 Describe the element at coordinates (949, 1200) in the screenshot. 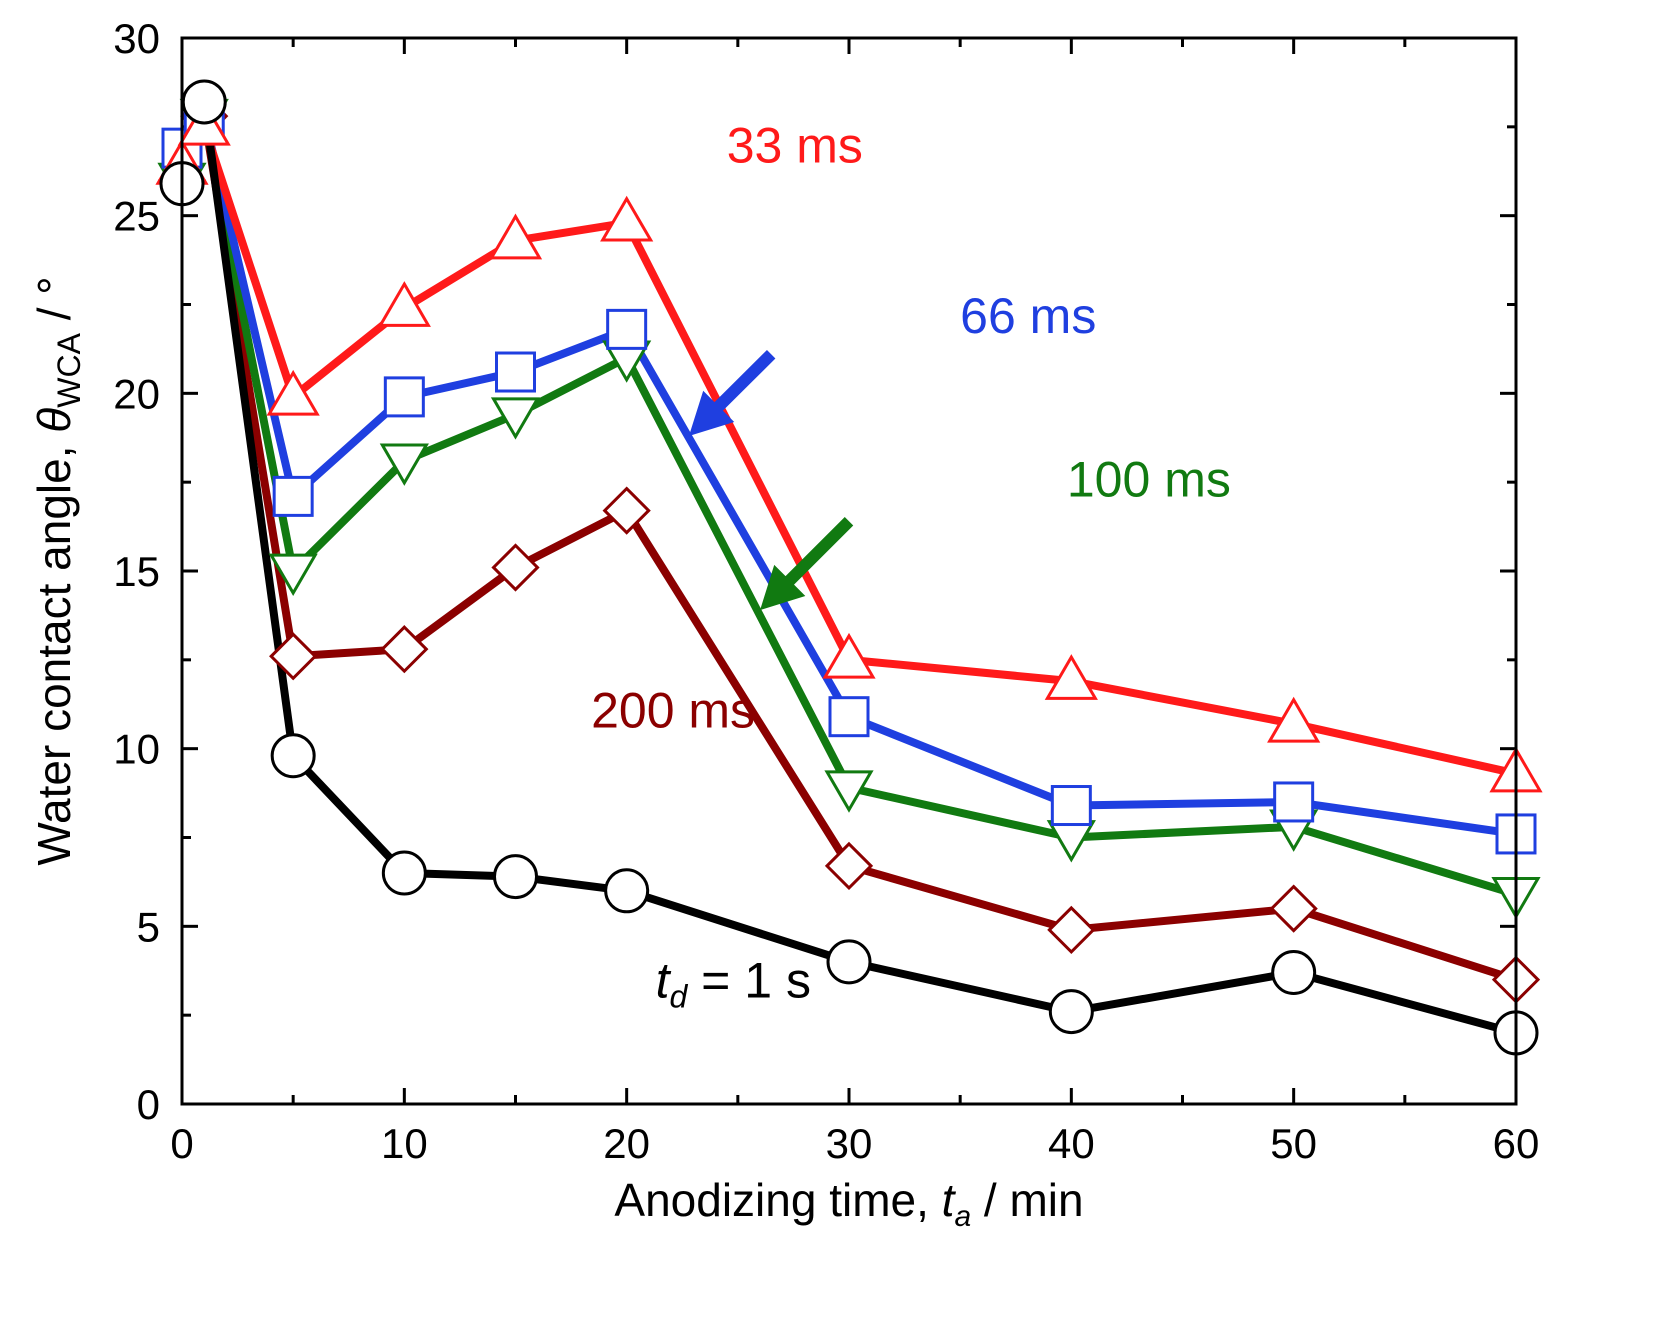

I see `x-axis-title-var: t` at that location.